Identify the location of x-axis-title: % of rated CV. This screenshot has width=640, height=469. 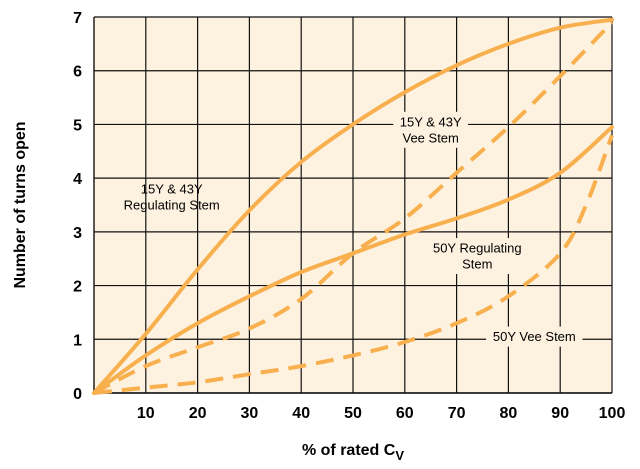
(353, 452).